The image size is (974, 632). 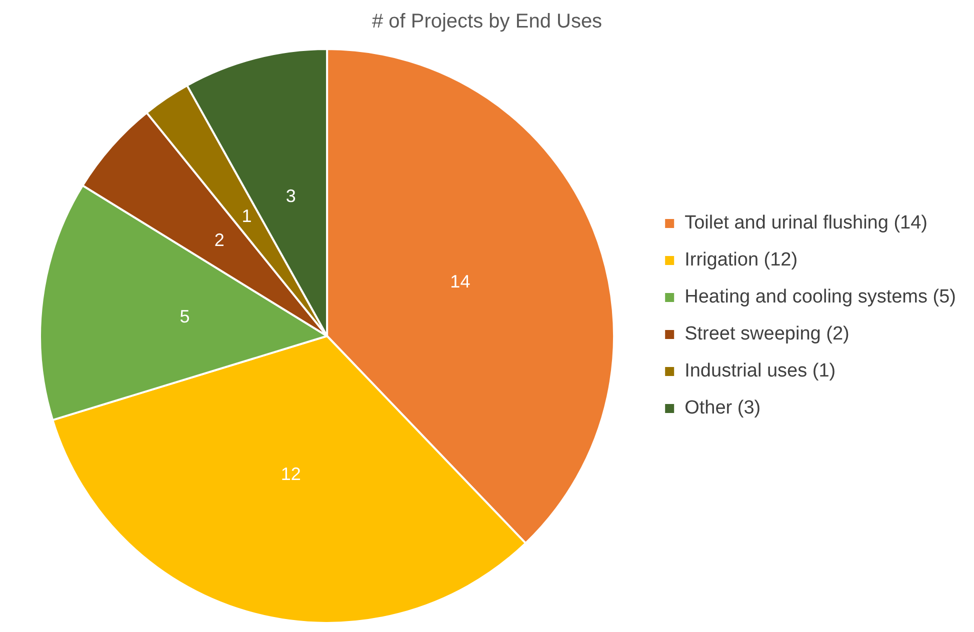 What do you see at coordinates (741, 260) in the screenshot?
I see `legend-label: Irrigation (12)` at bounding box center [741, 260].